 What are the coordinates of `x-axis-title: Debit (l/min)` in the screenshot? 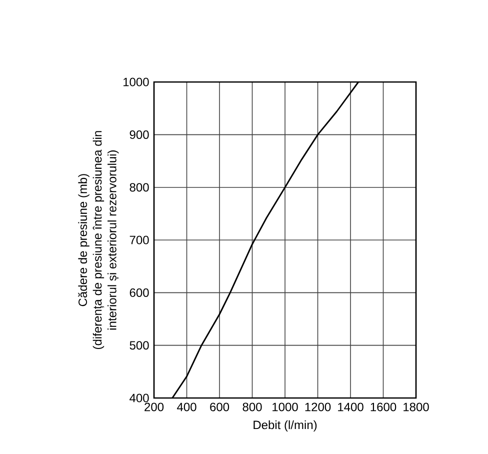 It's located at (285, 426).